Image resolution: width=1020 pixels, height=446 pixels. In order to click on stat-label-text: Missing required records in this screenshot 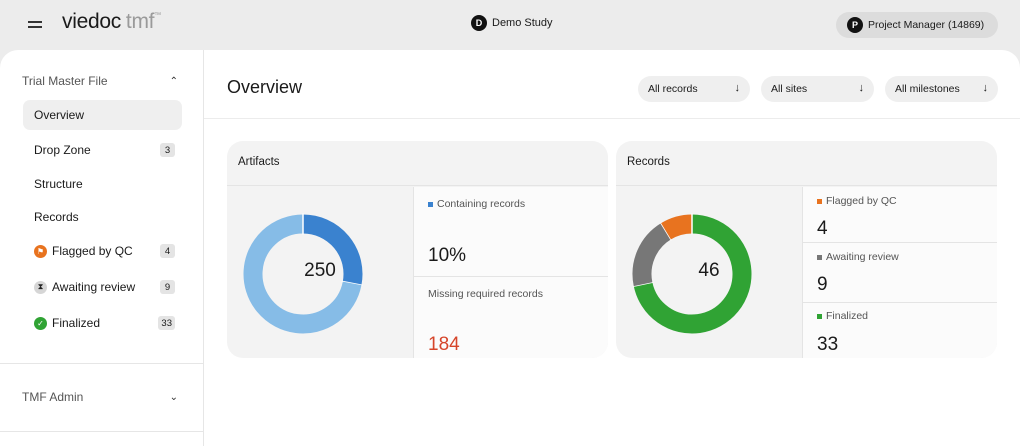, I will do `click(485, 294)`.